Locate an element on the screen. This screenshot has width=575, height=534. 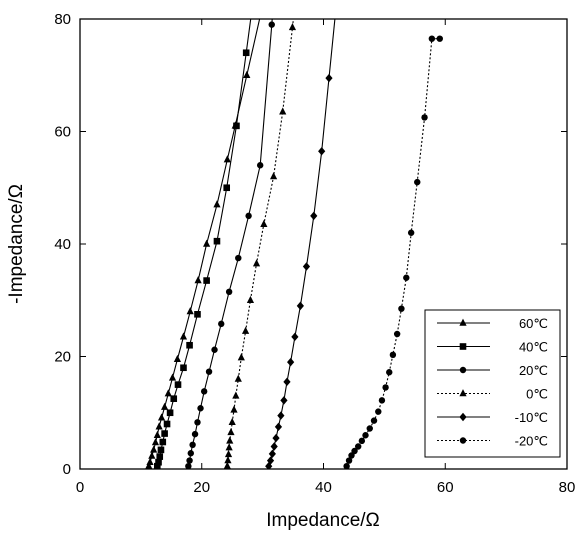
y-tick-label: 20 is located at coordinates (62, 357).